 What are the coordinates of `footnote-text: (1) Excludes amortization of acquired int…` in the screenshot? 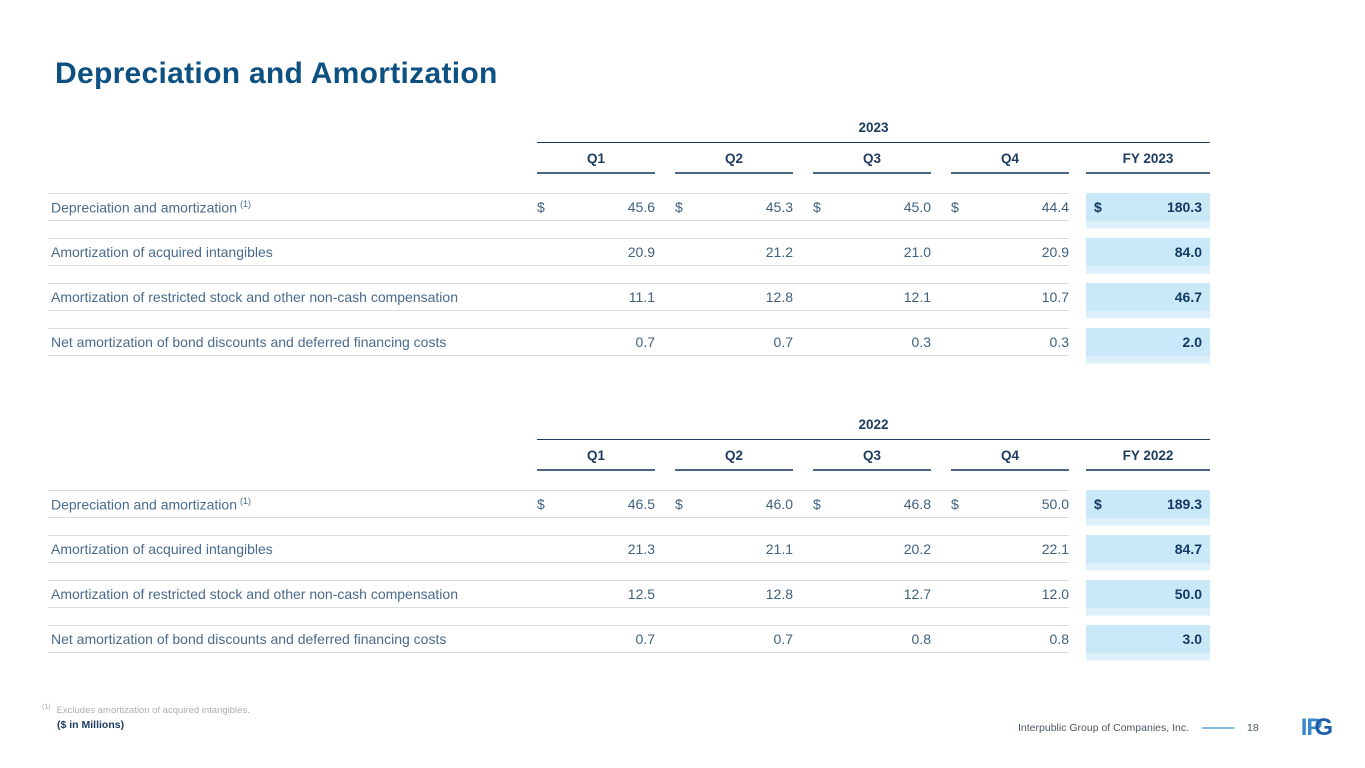 It's located at (146, 710).